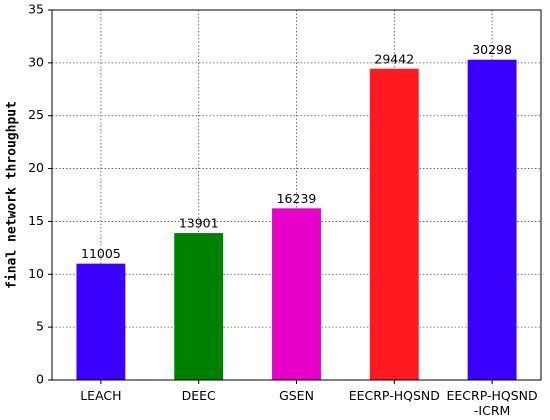 The width and height of the screenshot is (550, 420). I want to click on y-axis-label: final network throughput, so click(12, 195).